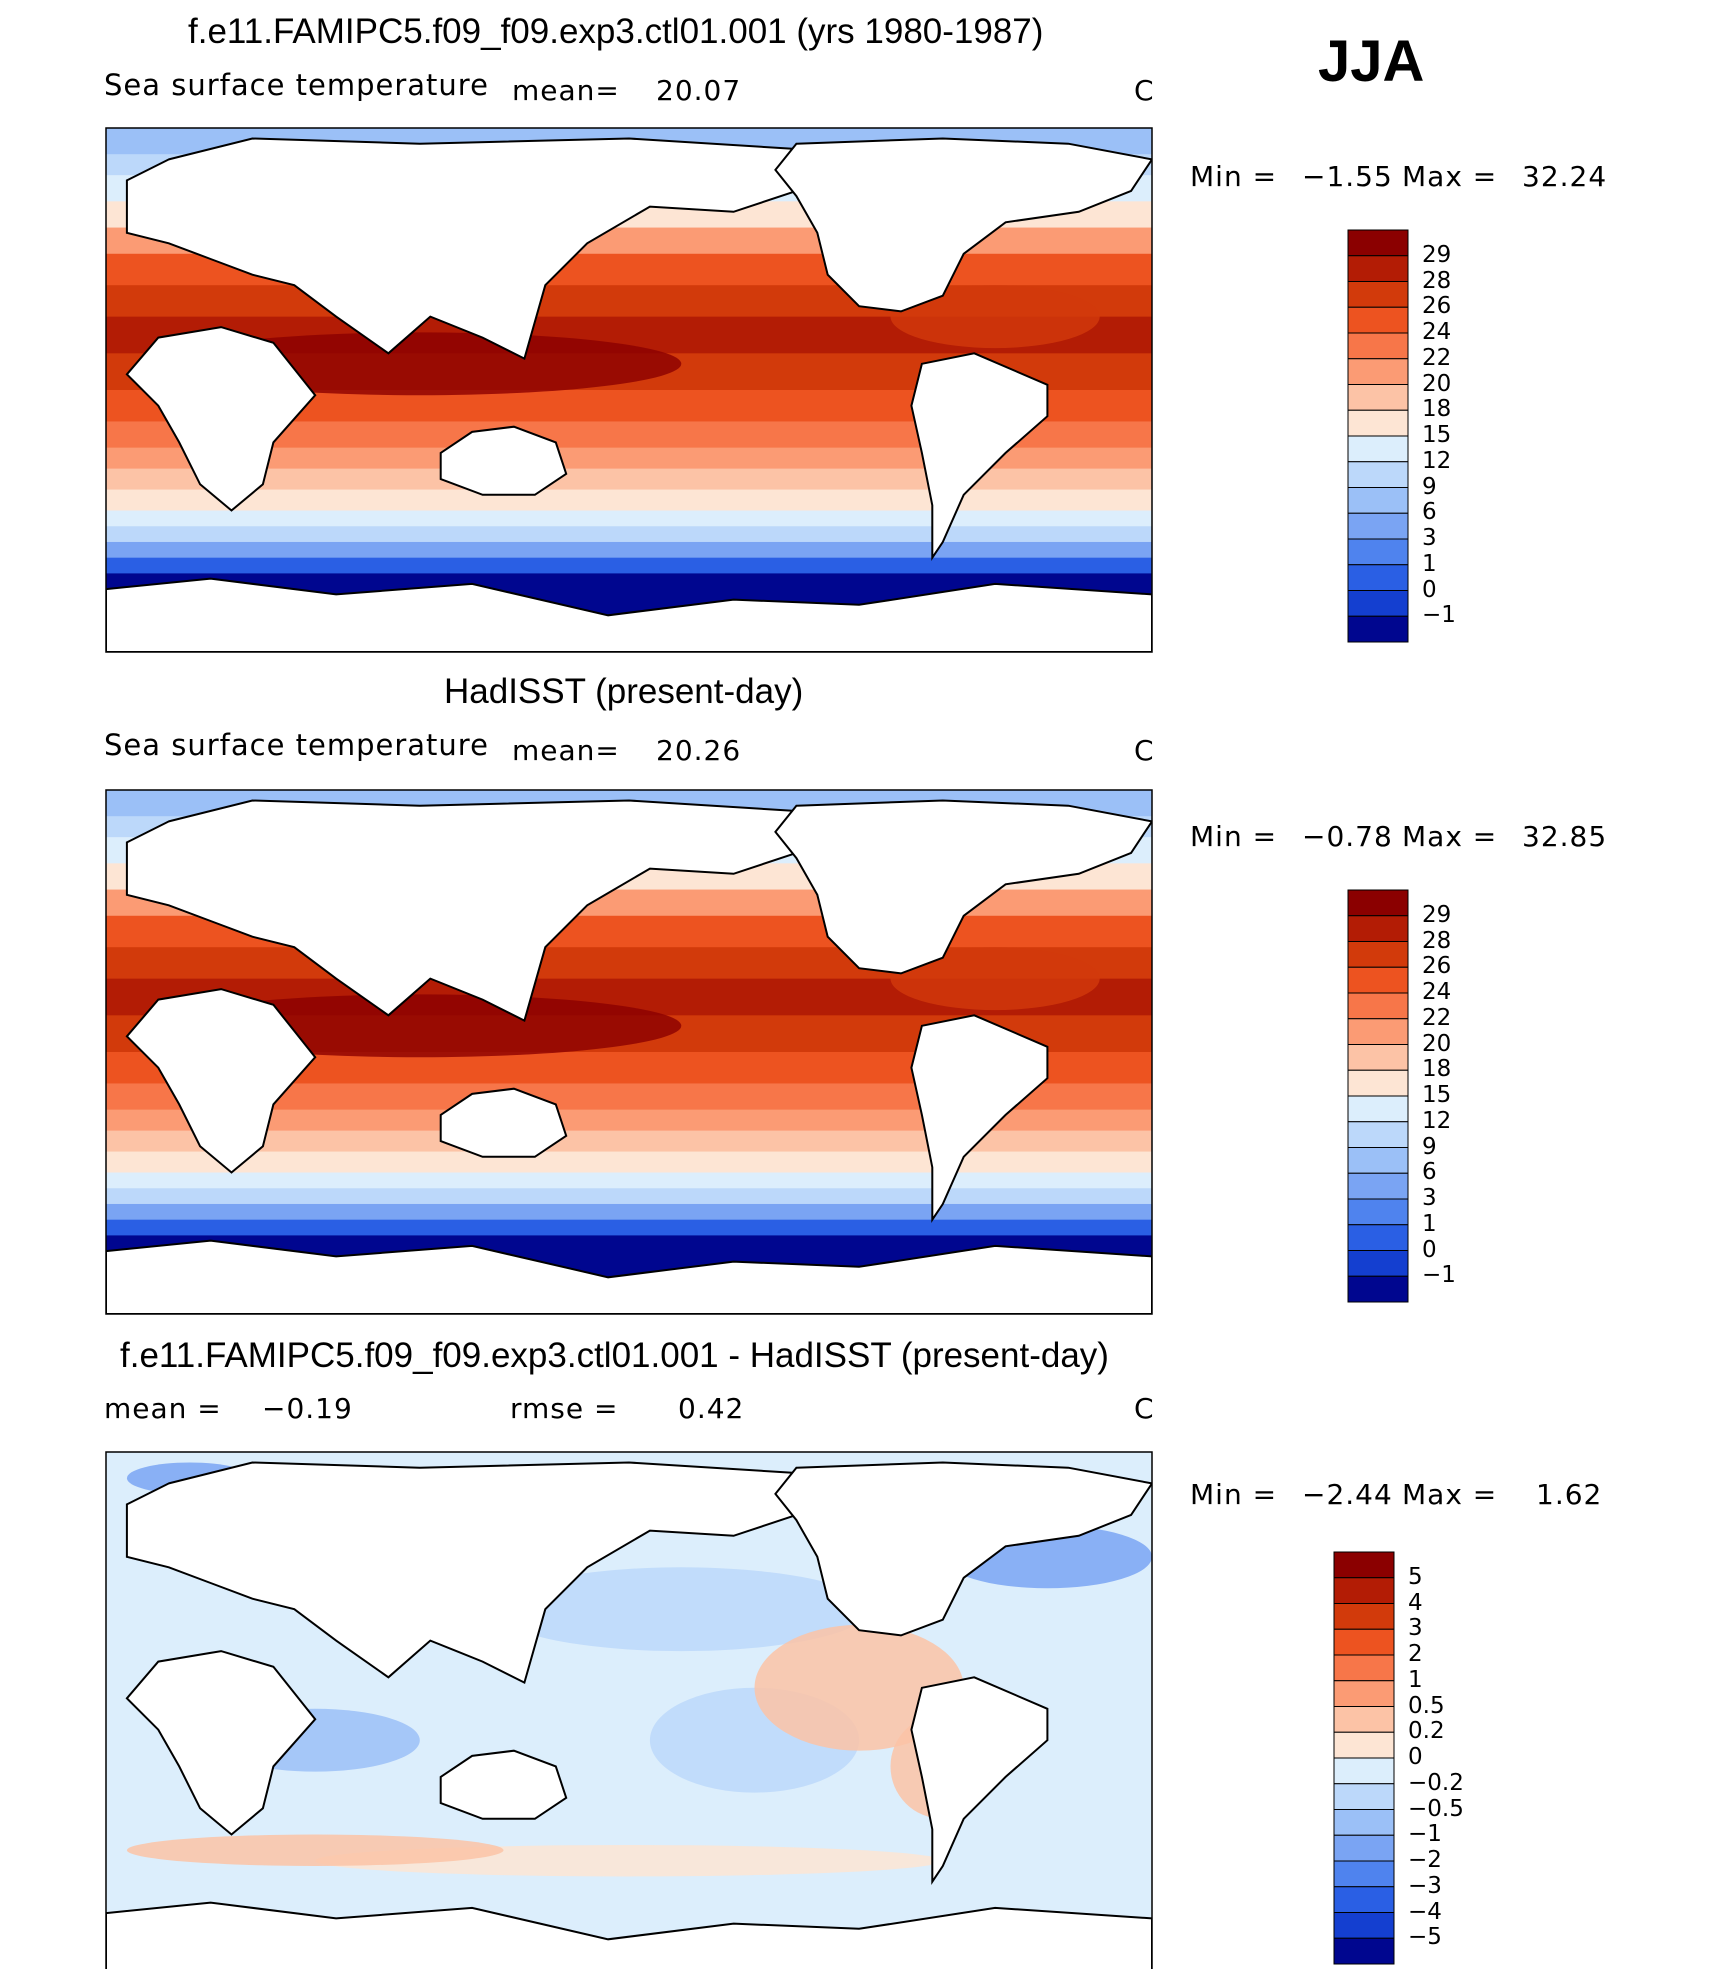 This screenshot has height=1969, width=1710. Describe the element at coordinates (307, 1408) in the screenshot. I see `panel3-mean-value: −0.19` at that location.